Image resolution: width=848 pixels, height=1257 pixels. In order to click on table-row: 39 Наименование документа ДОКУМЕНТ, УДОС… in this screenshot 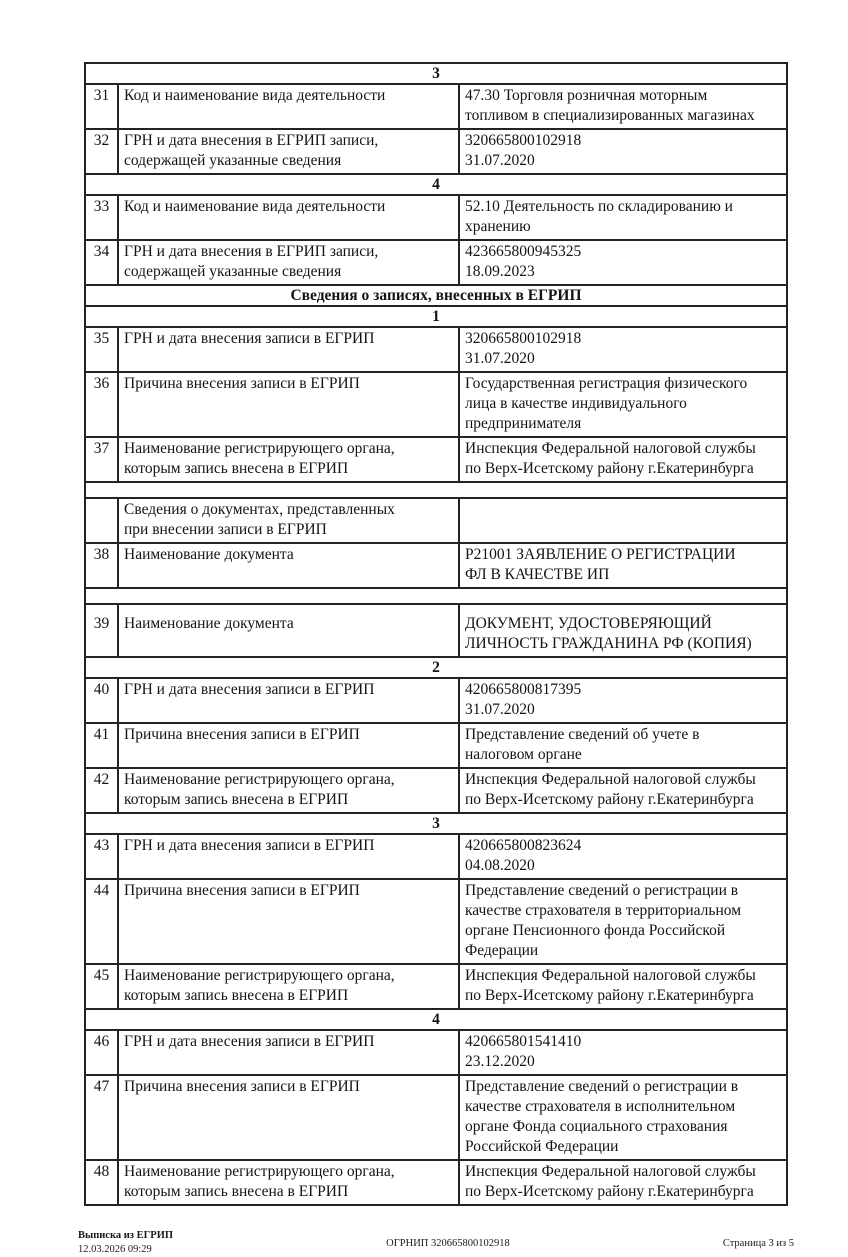, I will do `click(436, 630)`.